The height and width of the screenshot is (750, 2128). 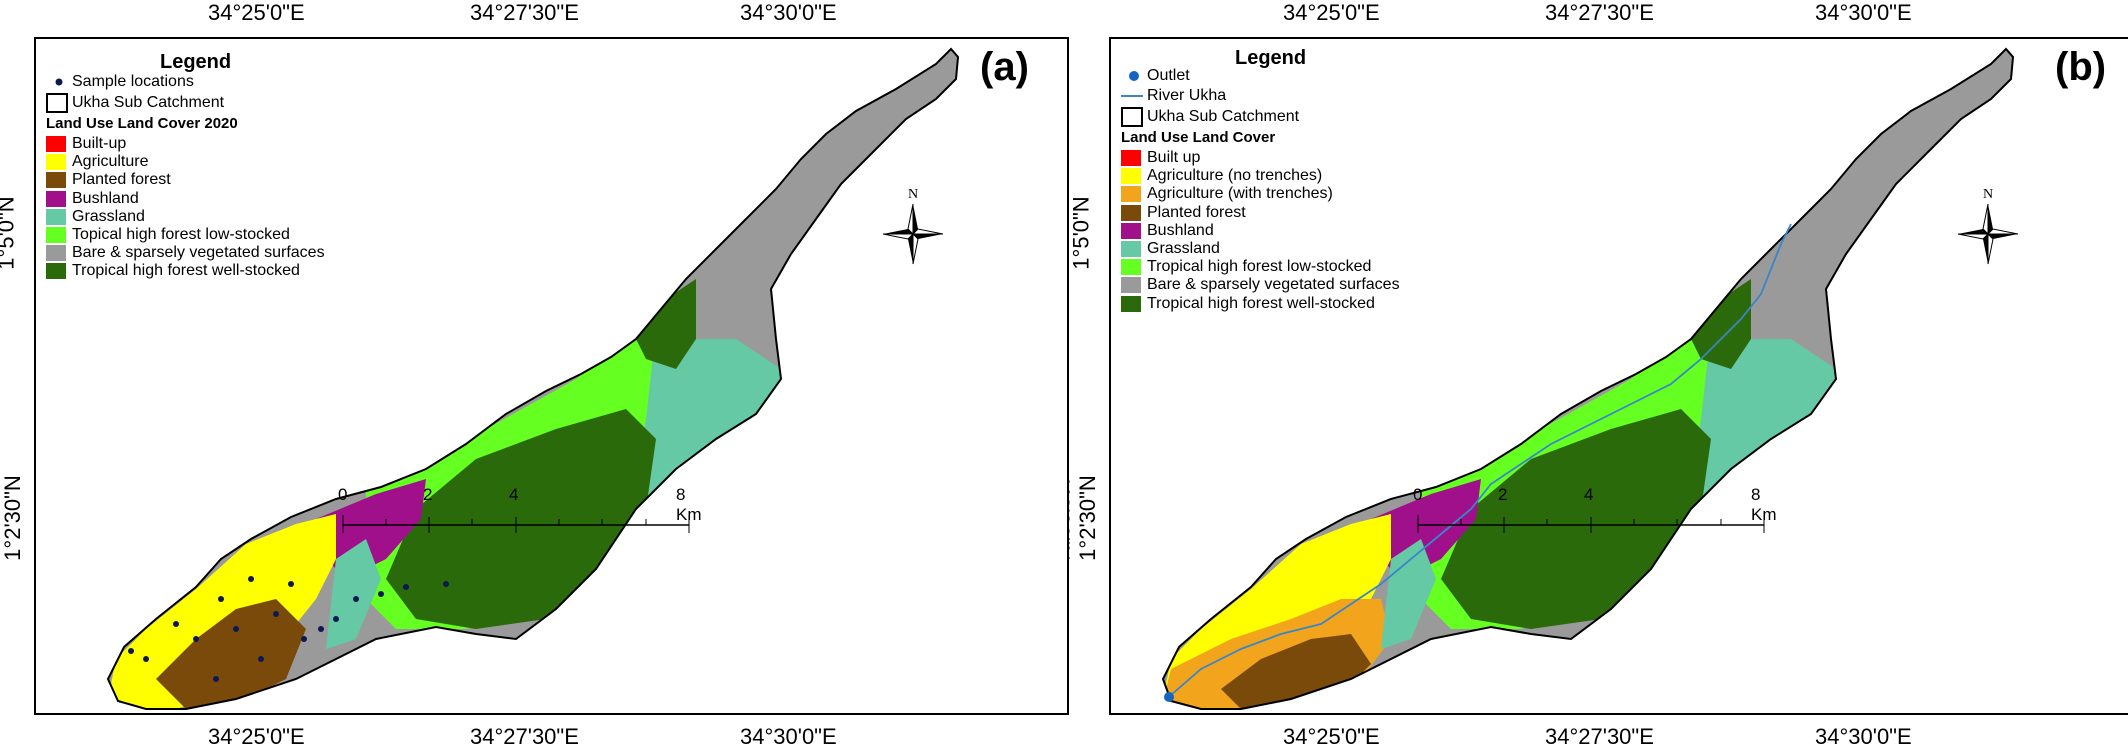 I want to click on legend-sample-row: Sample locations, so click(x=120, y=82).